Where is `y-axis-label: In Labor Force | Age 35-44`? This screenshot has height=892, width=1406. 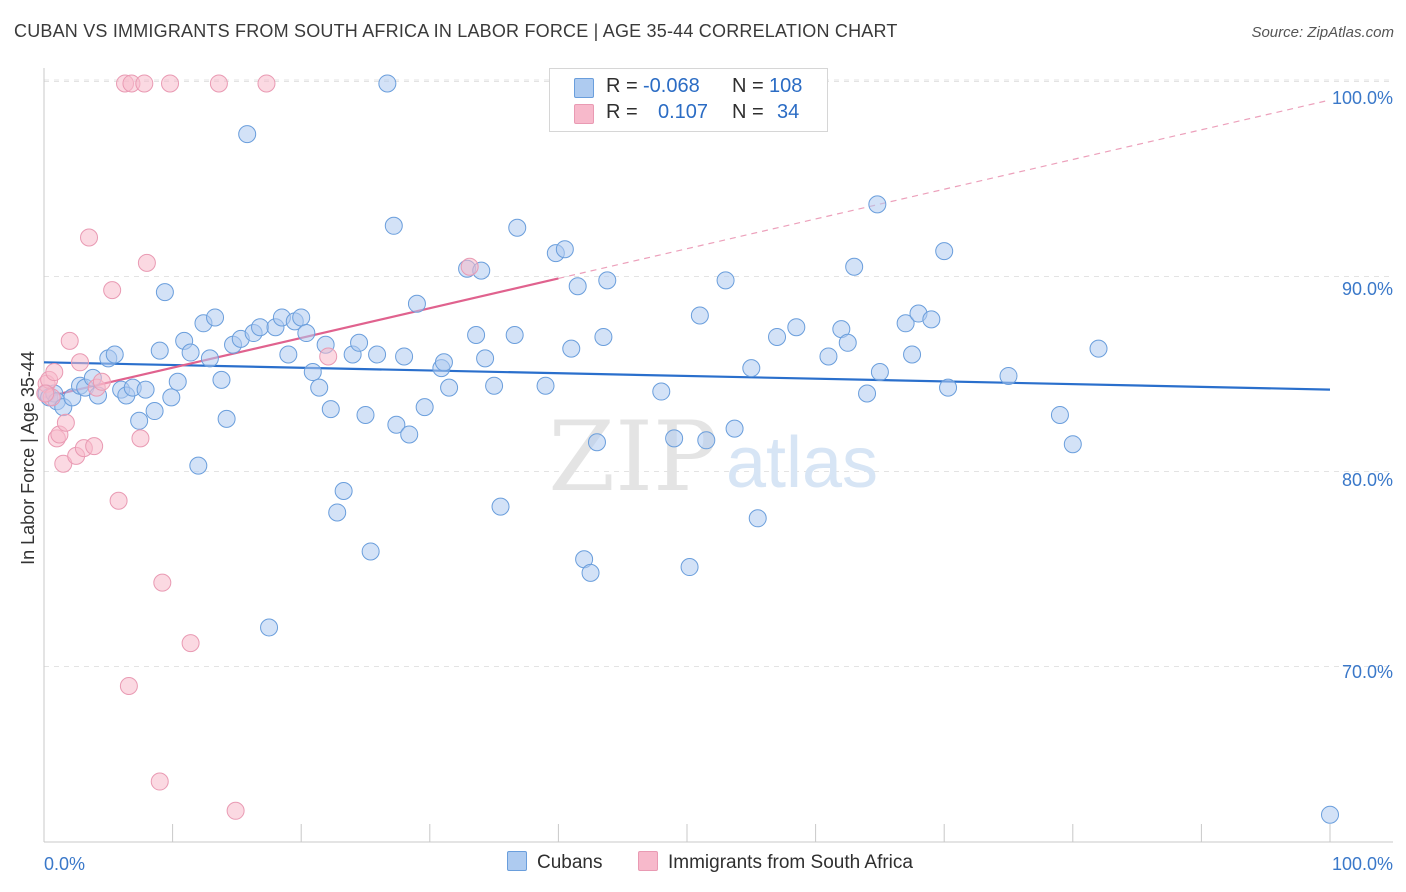 y-axis-label: In Labor Force | Age 35-44 is located at coordinates (28, 458).